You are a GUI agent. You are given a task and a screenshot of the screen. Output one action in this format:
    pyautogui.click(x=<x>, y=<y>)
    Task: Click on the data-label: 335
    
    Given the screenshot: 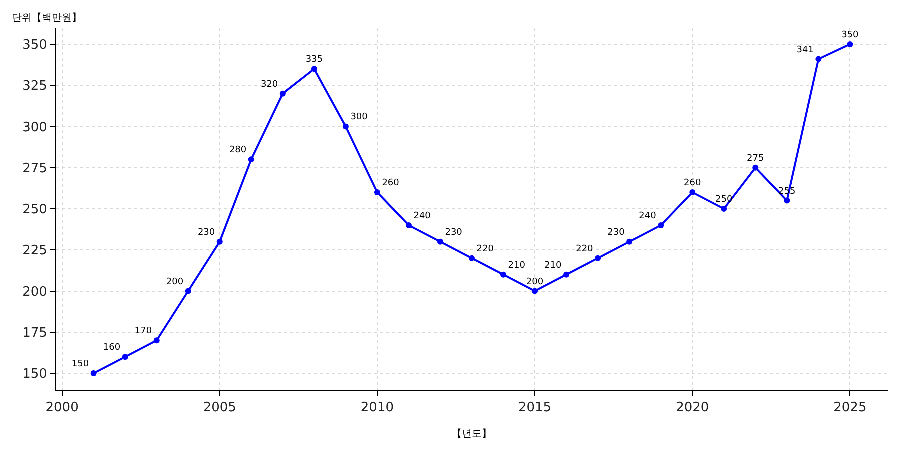 What is the action you would take?
    pyautogui.click(x=315, y=60)
    